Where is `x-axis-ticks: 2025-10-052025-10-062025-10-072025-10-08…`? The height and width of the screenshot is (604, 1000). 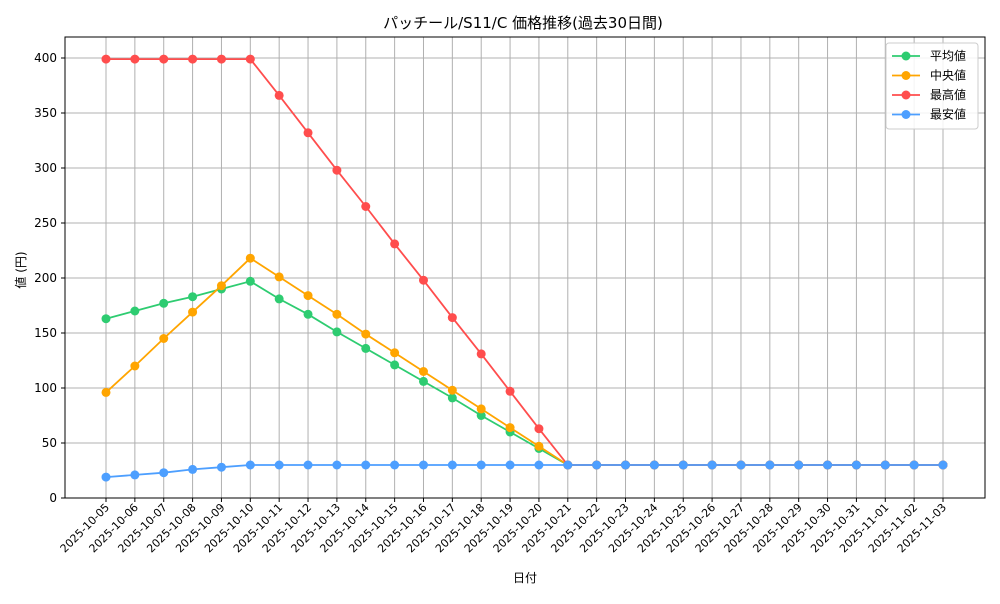 x-axis-ticks: 2025-10-052025-10-062025-10-072025-10-08… is located at coordinates (503, 526).